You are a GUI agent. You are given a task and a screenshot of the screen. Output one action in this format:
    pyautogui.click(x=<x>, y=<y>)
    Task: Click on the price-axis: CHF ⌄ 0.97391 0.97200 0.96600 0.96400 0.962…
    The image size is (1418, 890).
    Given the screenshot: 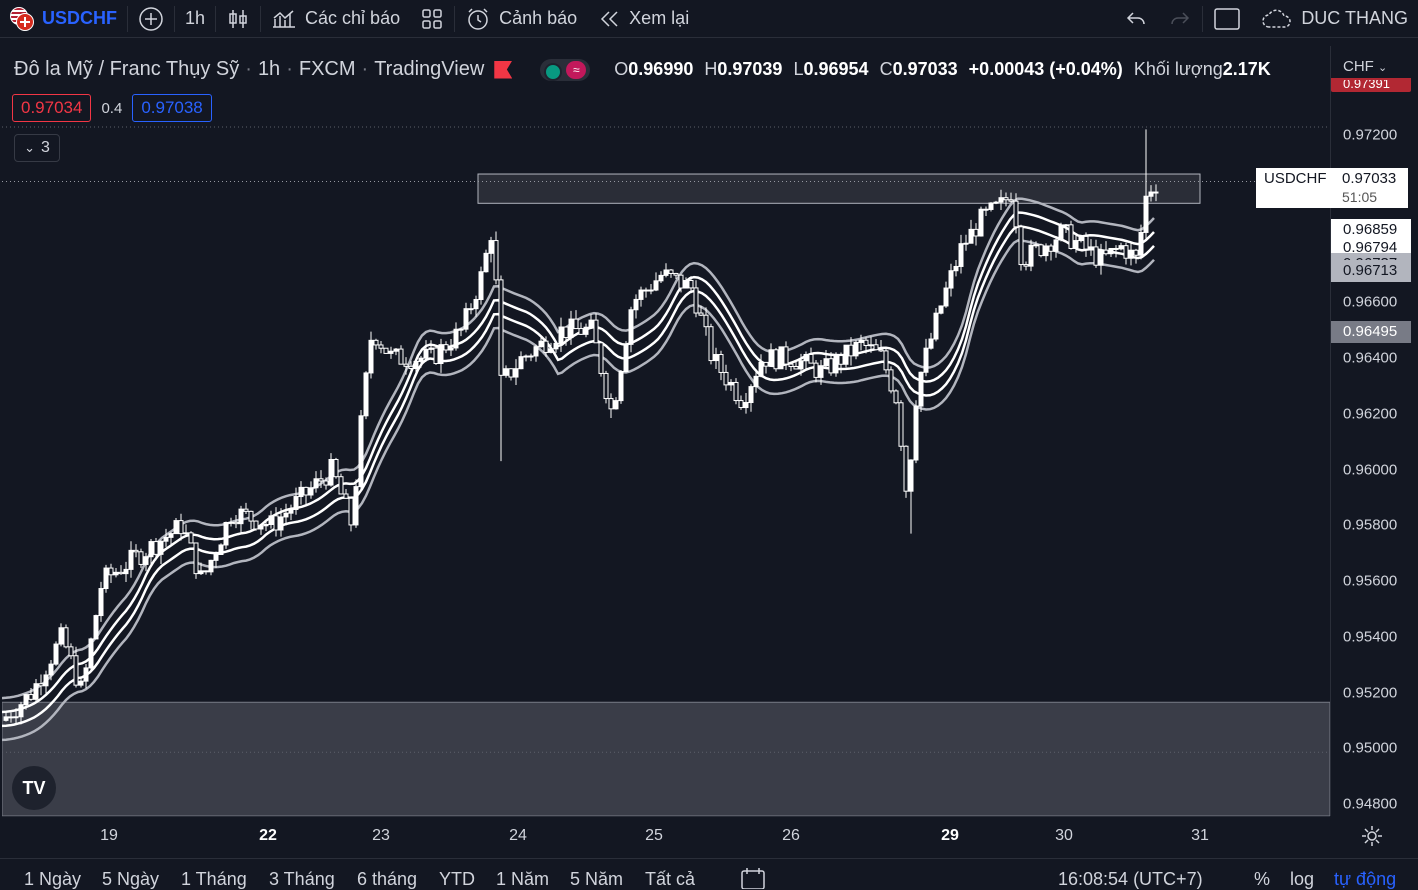 What is the action you would take?
    pyautogui.click(x=1374, y=431)
    